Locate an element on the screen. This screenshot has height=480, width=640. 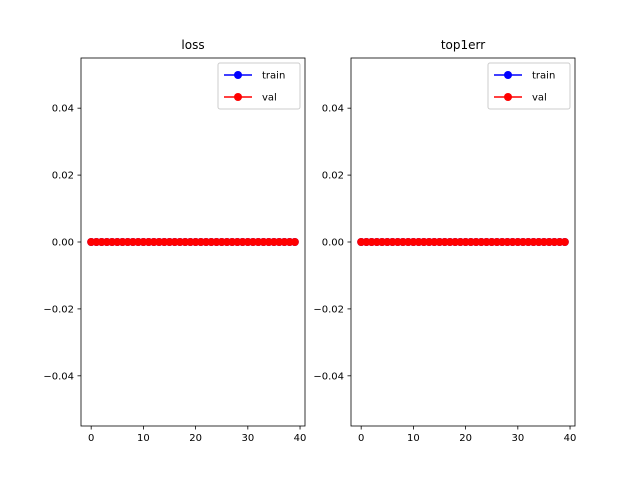
subplot-title: top1err is located at coordinates (463, 45).